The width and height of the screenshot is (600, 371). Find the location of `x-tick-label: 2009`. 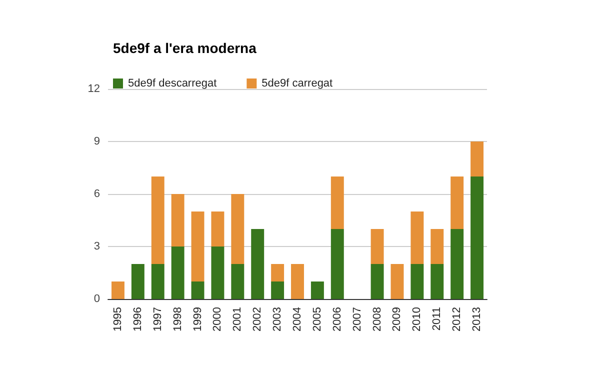

x-tick-label: 2009 is located at coordinates (397, 319).